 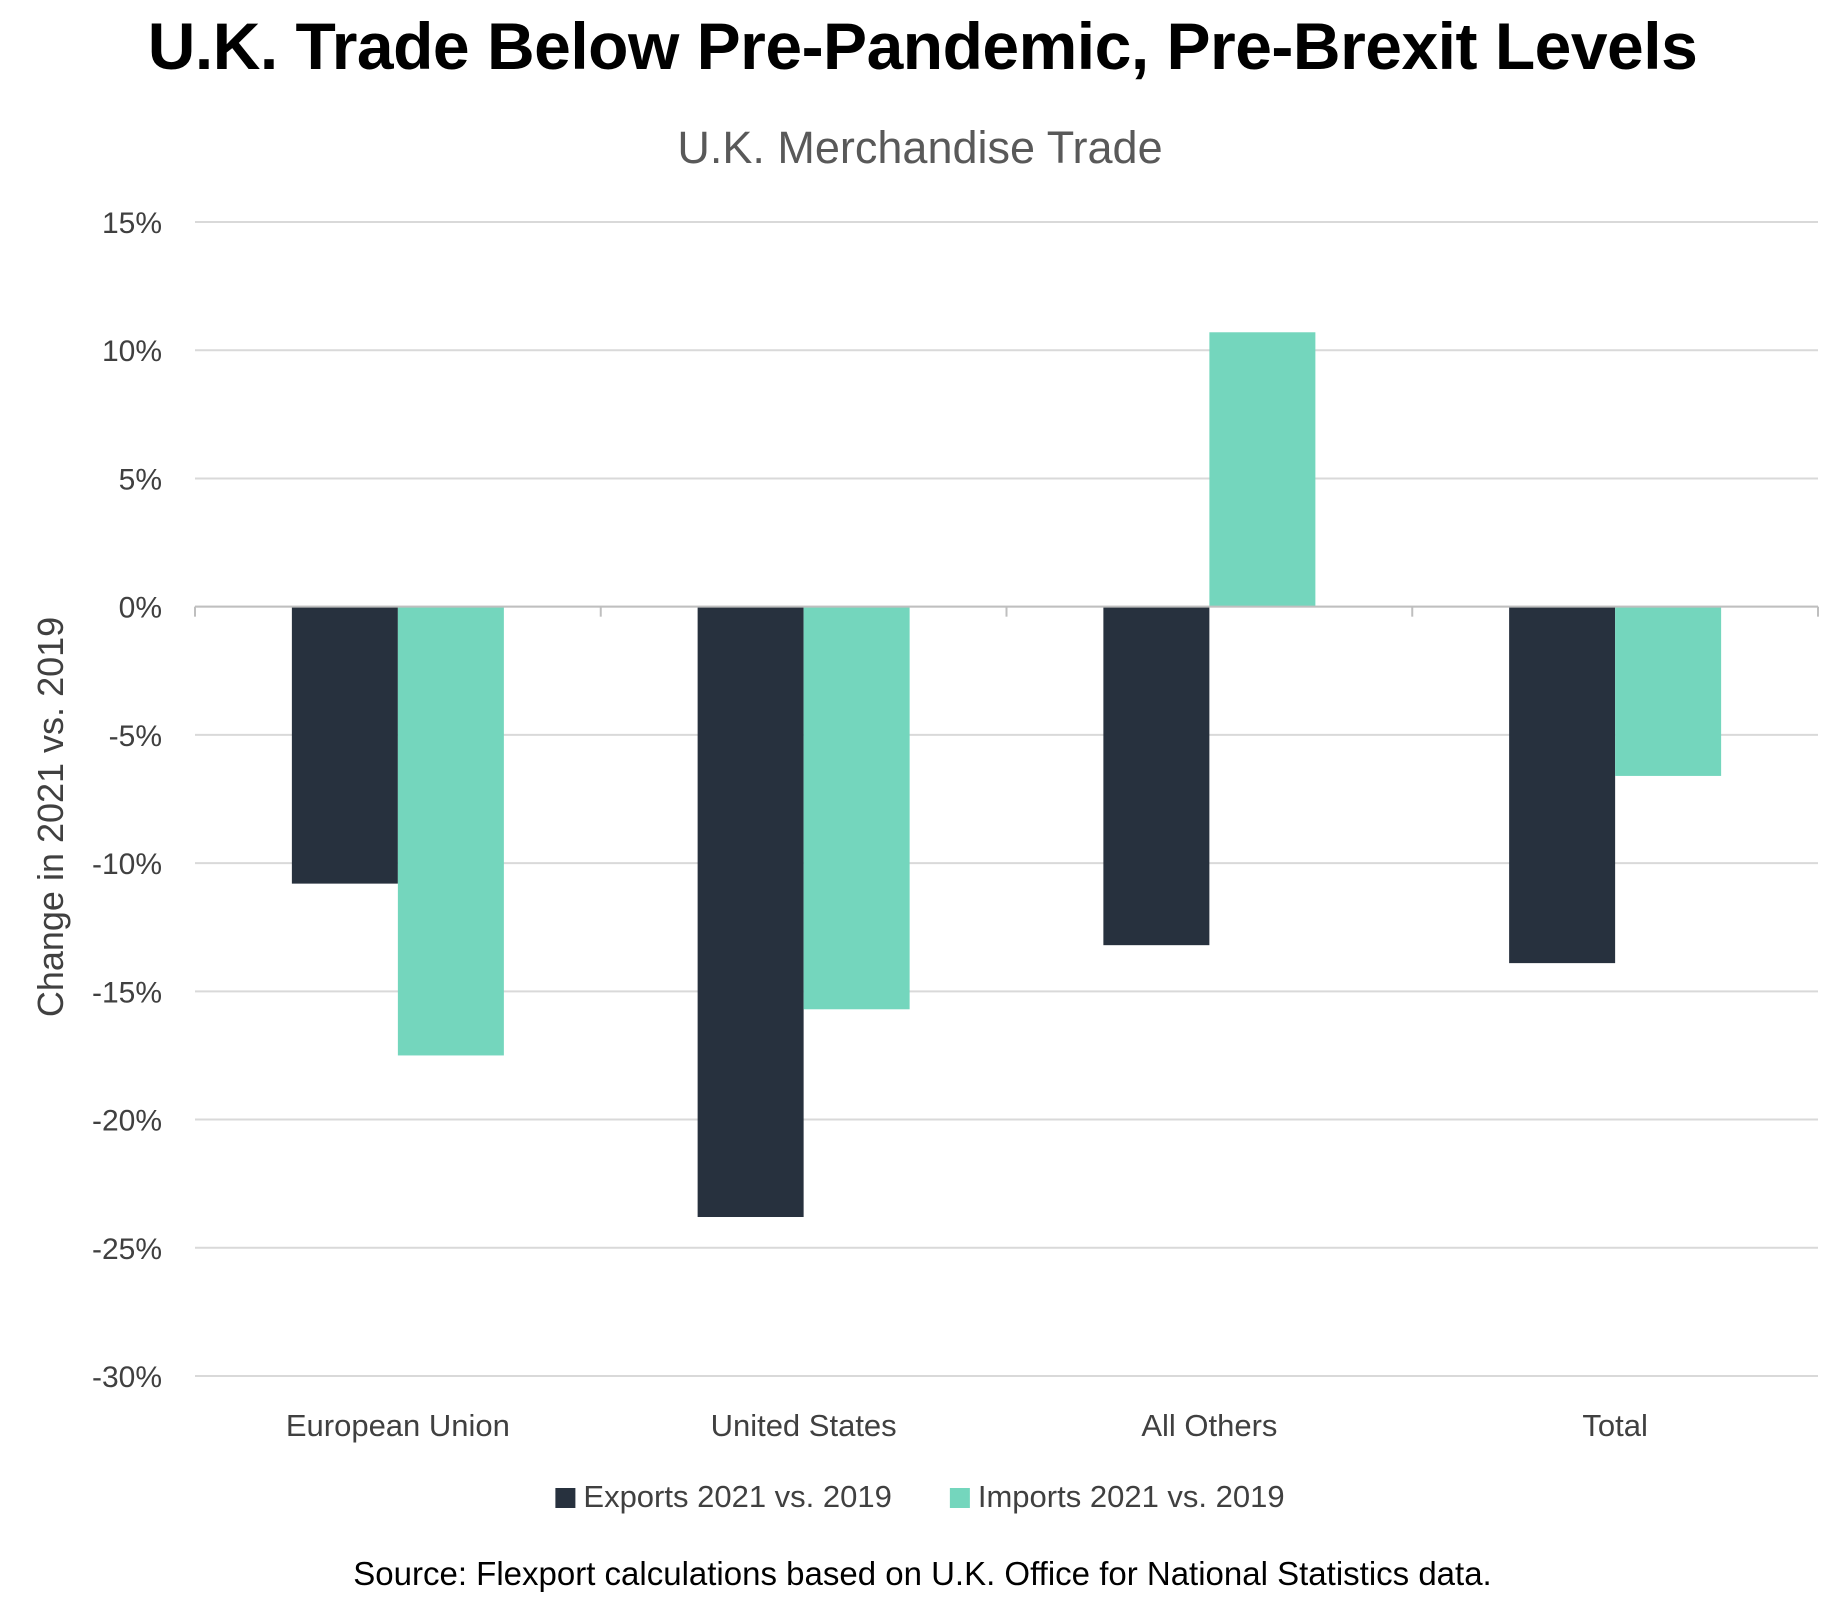 I want to click on bar-imports-all-others, so click(x=1262, y=469).